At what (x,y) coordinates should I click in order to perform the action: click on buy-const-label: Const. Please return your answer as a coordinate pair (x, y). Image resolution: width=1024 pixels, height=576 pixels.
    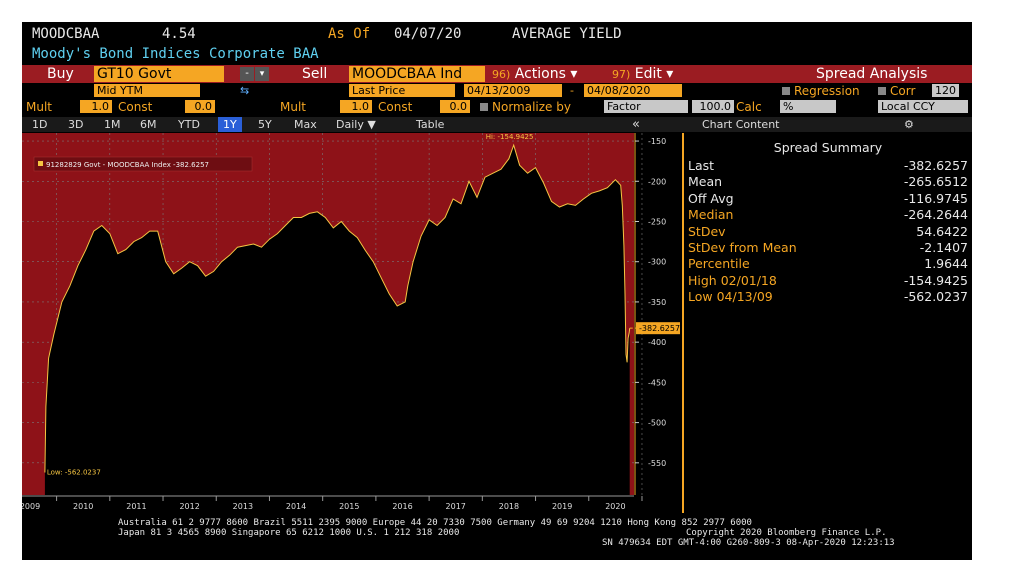
    Looking at the image, I should click on (135, 107).